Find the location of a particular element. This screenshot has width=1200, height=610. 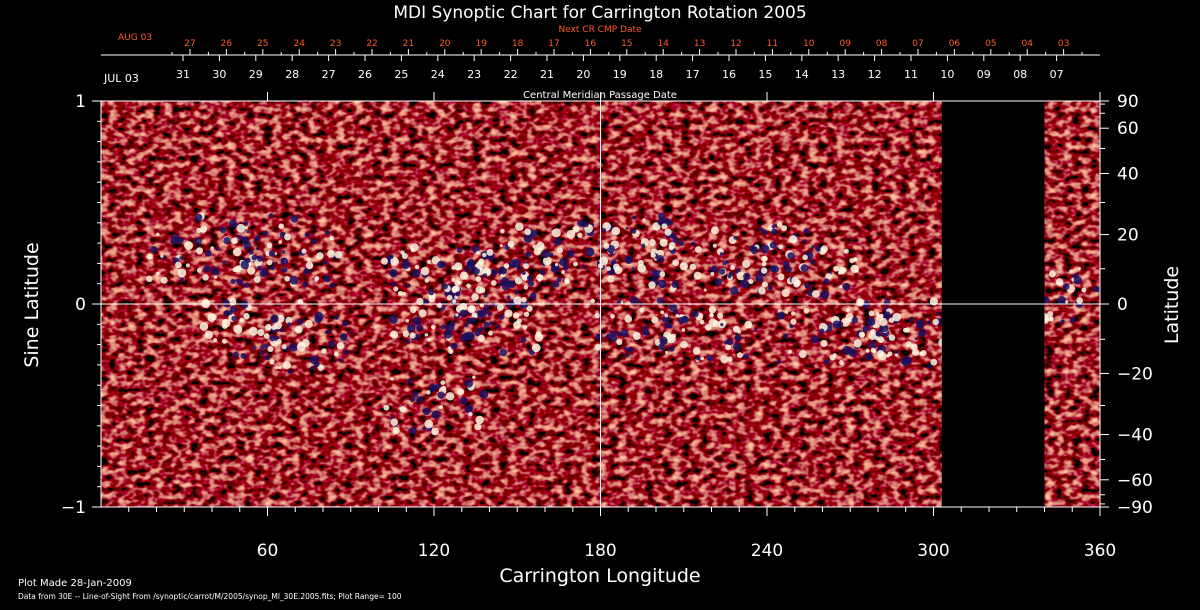

x-tick-label: 180 is located at coordinates (600, 551).